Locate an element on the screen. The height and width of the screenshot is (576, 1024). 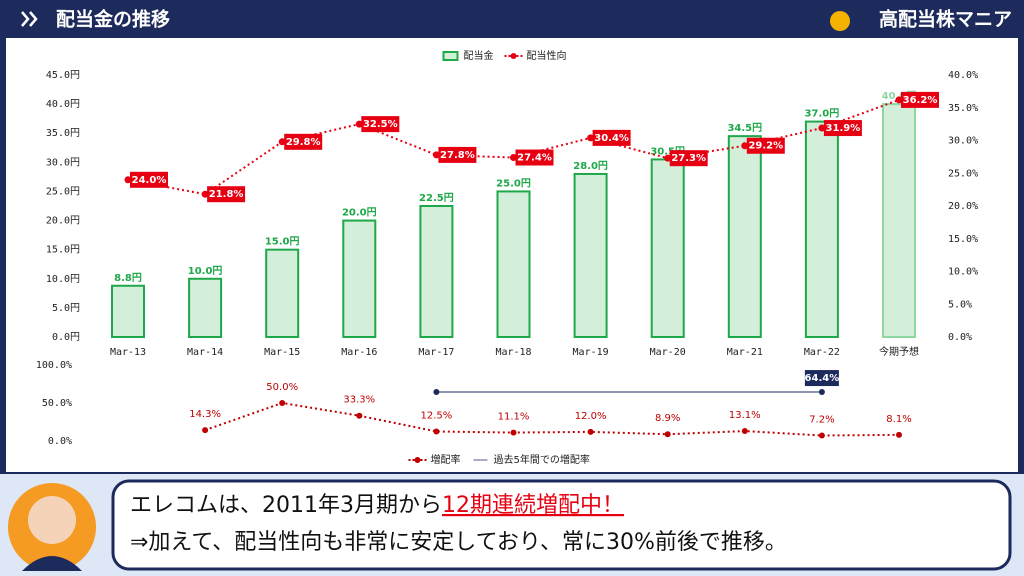
line-value-label: 7.2% is located at coordinates (821, 420).